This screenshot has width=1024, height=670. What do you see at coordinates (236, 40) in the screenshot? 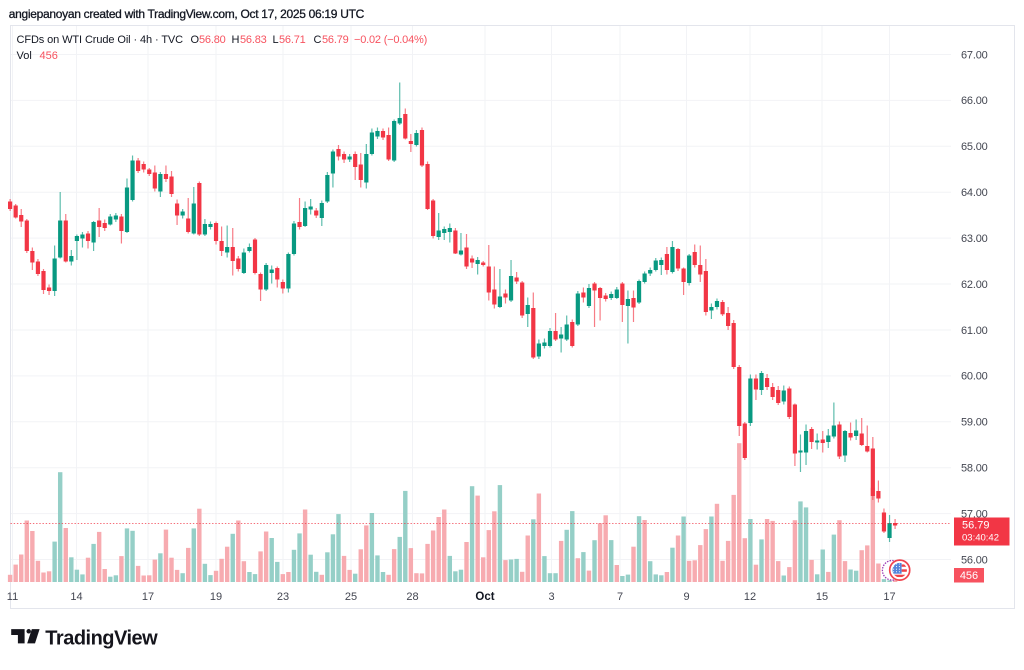
I see `svg-text: H` at bounding box center [236, 40].